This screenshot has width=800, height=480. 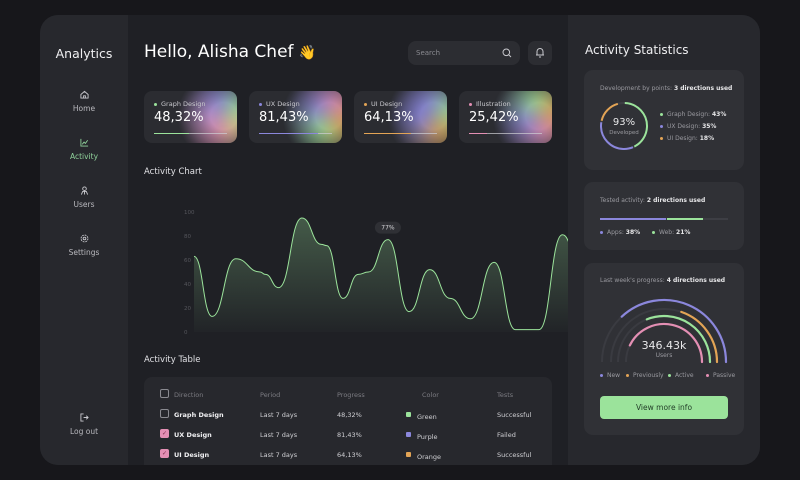 What do you see at coordinates (84, 190) in the screenshot?
I see `users-icon` at bounding box center [84, 190].